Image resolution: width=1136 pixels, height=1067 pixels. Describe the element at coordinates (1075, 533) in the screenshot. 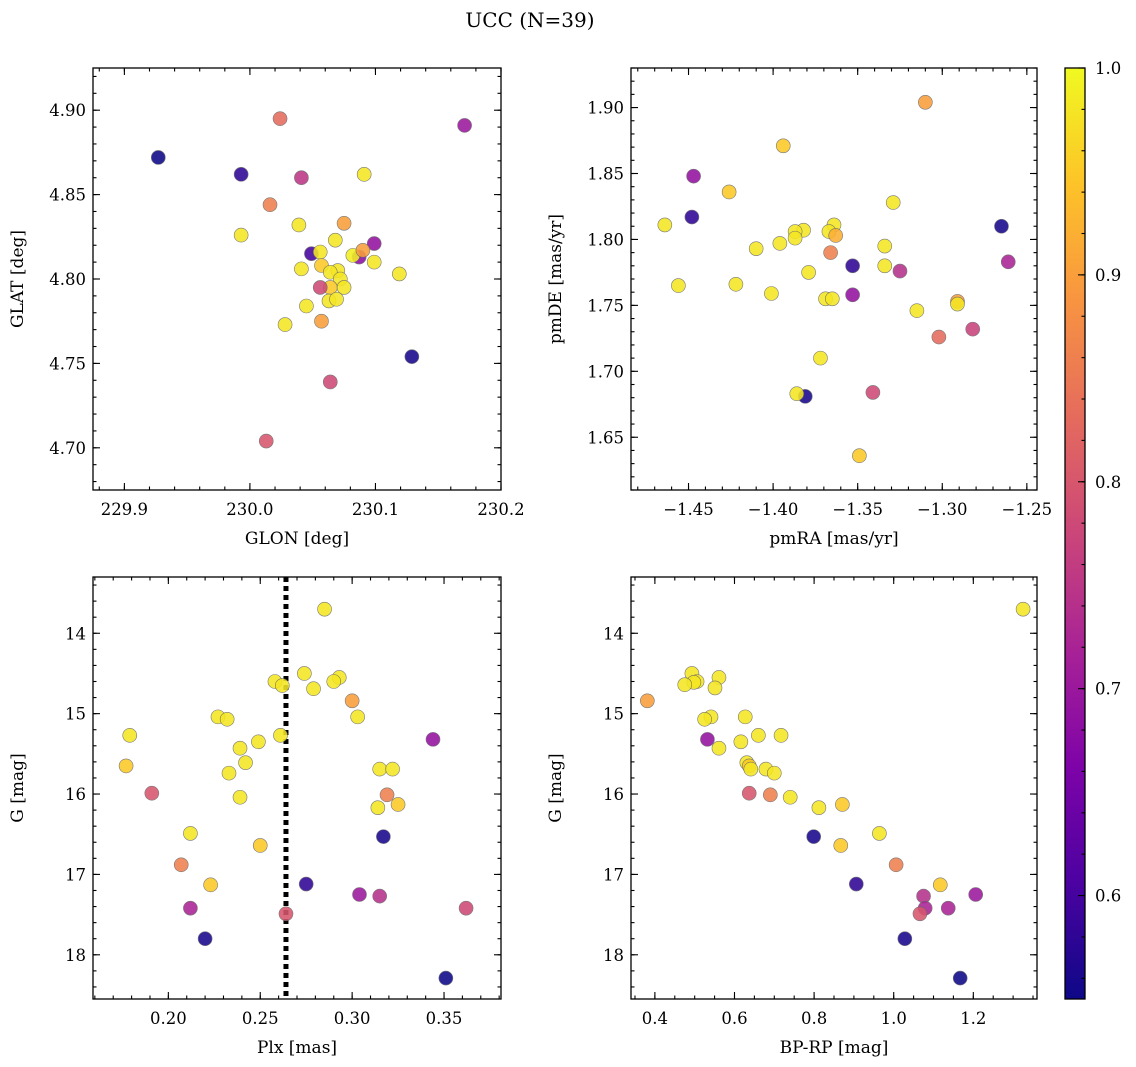

I see `colorbar-gradient` at that location.